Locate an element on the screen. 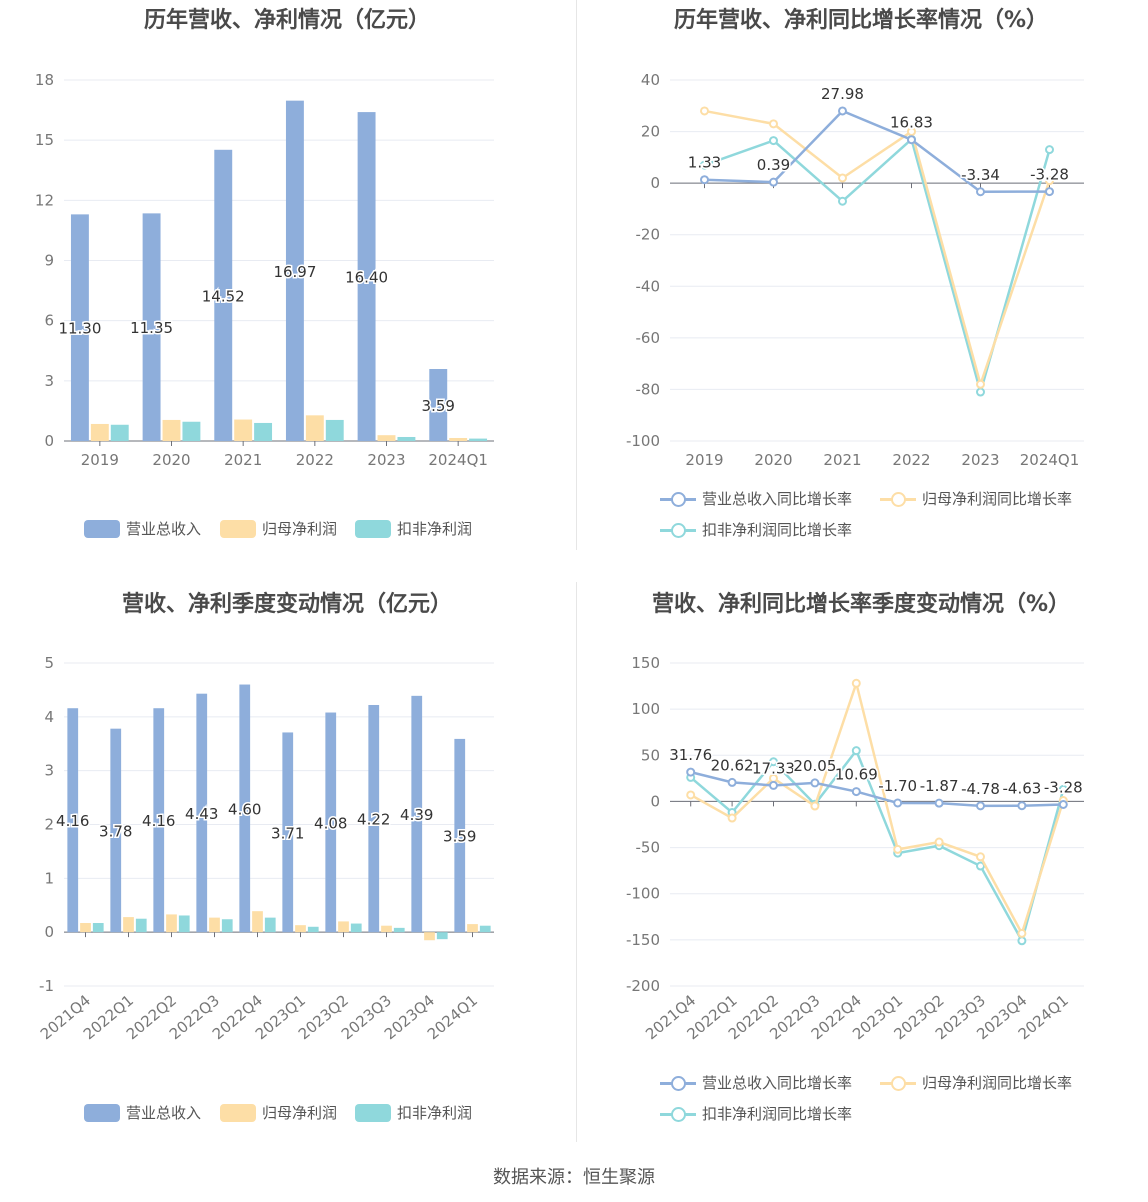  chart-title: 历年营收、净利同比增长率情况（%） is located at coordinates (861, 20).